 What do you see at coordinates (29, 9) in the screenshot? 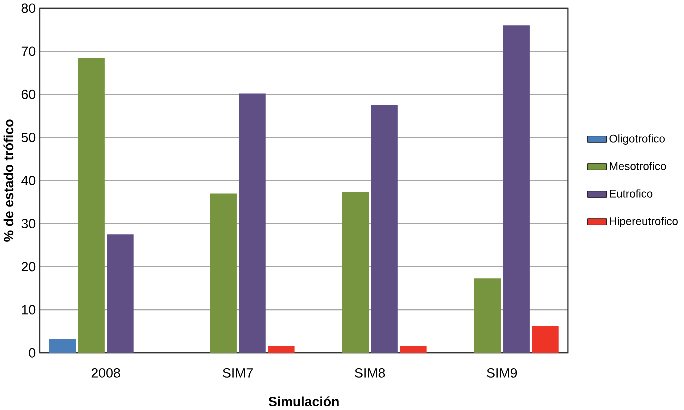
I see `y-tick-label: 80` at bounding box center [29, 9].